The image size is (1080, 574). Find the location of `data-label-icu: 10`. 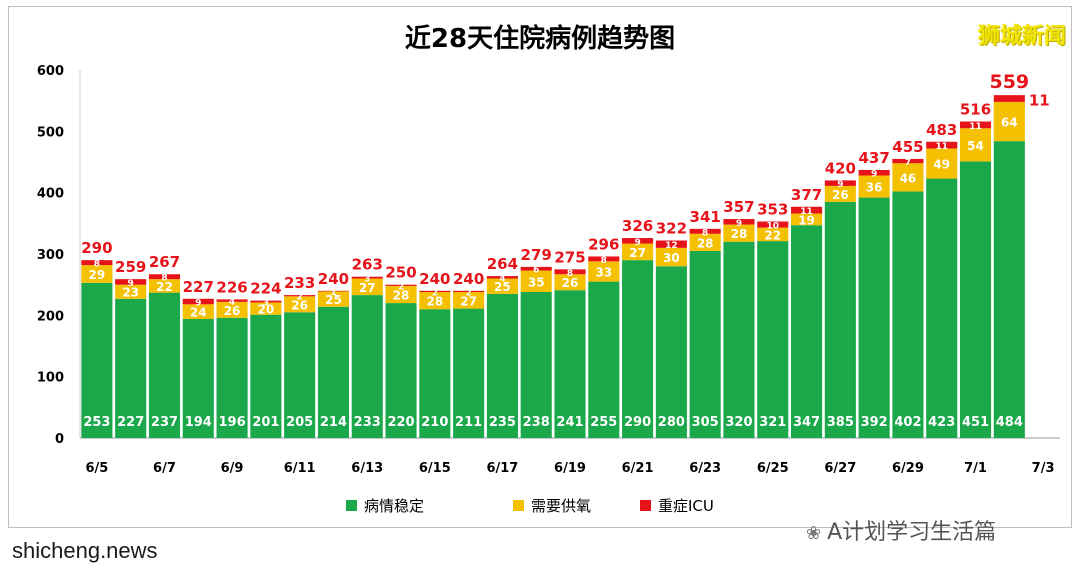

data-label-icu: 10 is located at coordinates (772, 227).